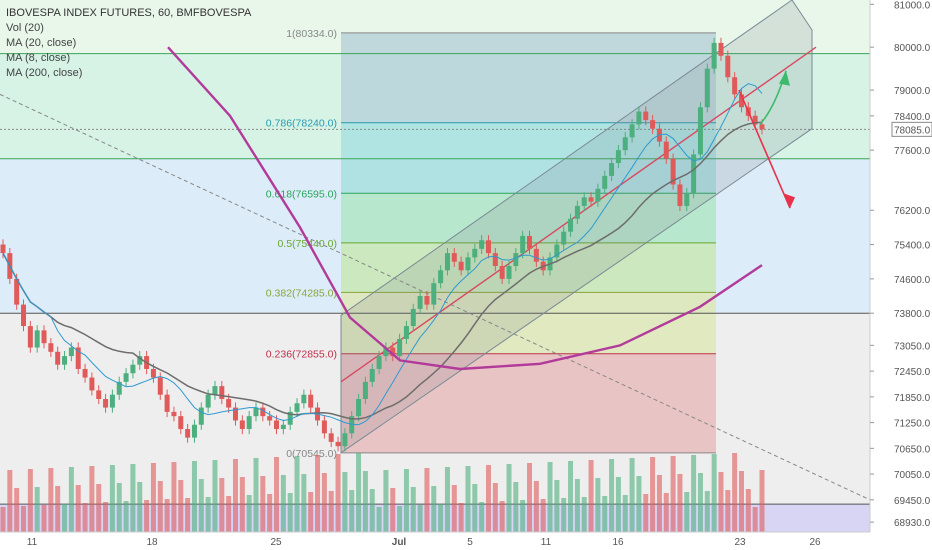 This screenshot has height=550, width=932. I want to click on time-tick-6: 16, so click(618, 542).